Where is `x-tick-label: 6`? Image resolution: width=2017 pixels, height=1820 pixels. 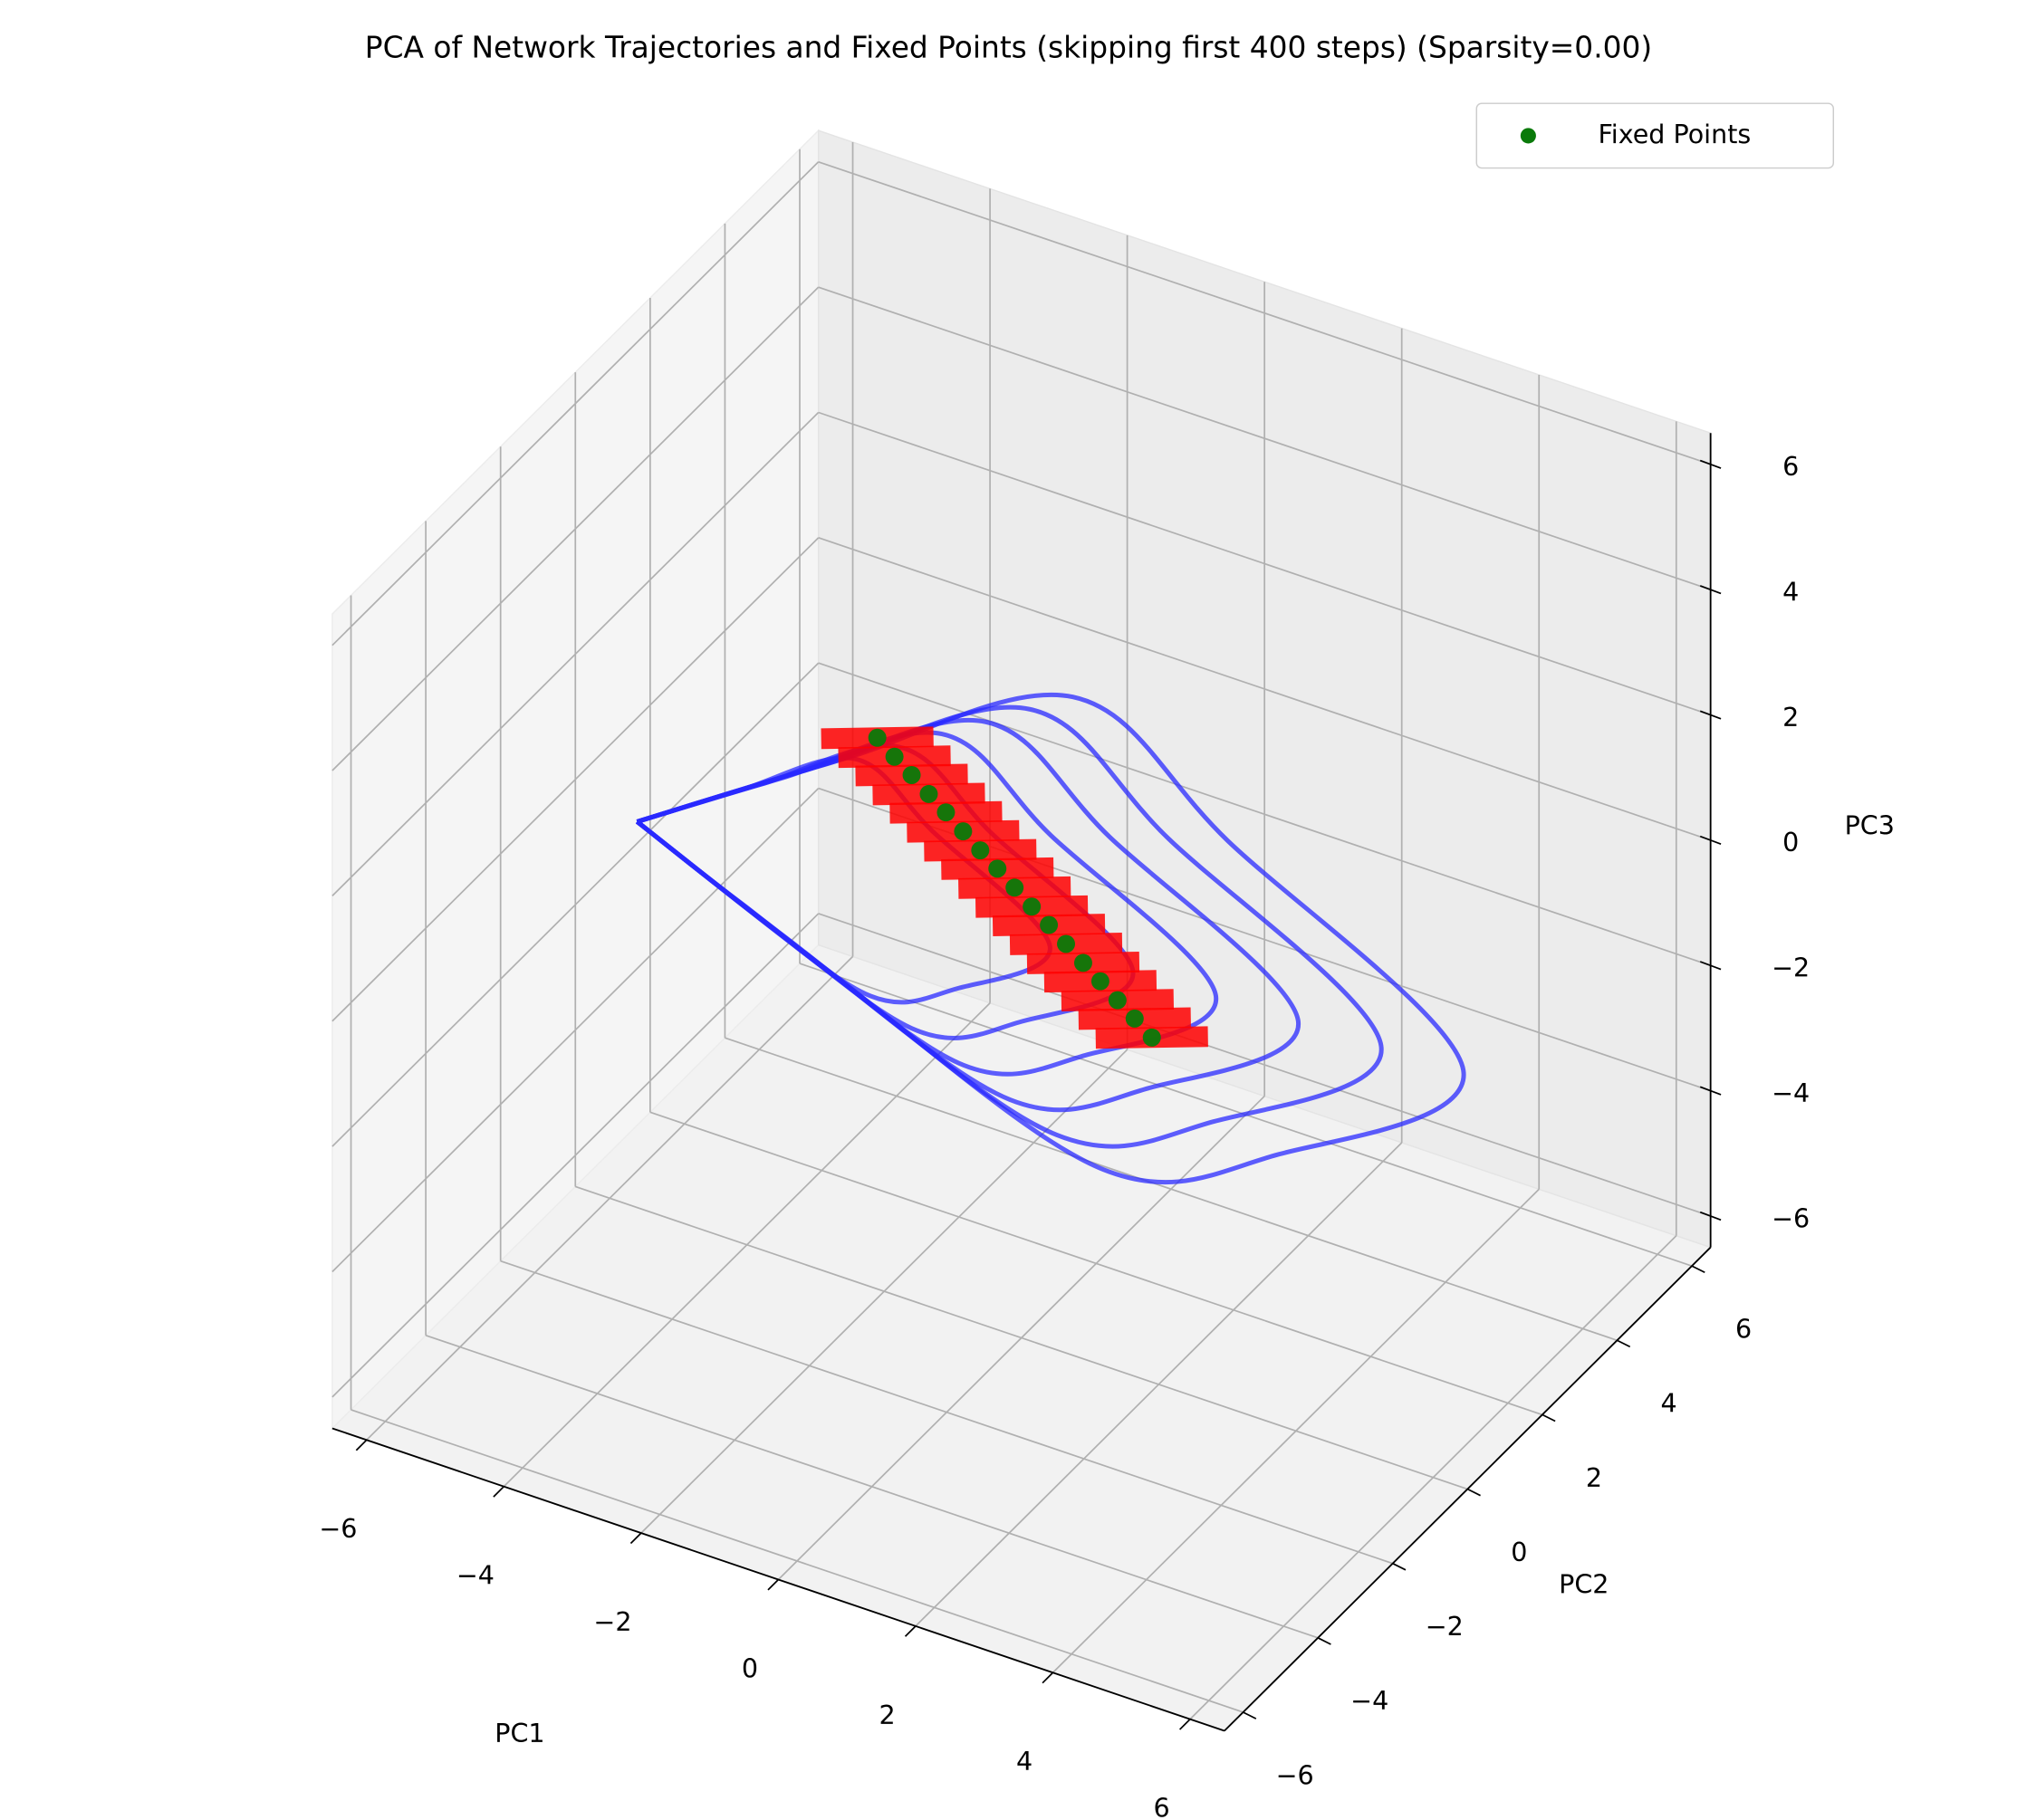
x-tick-label: 6 is located at coordinates (1162, 1806).